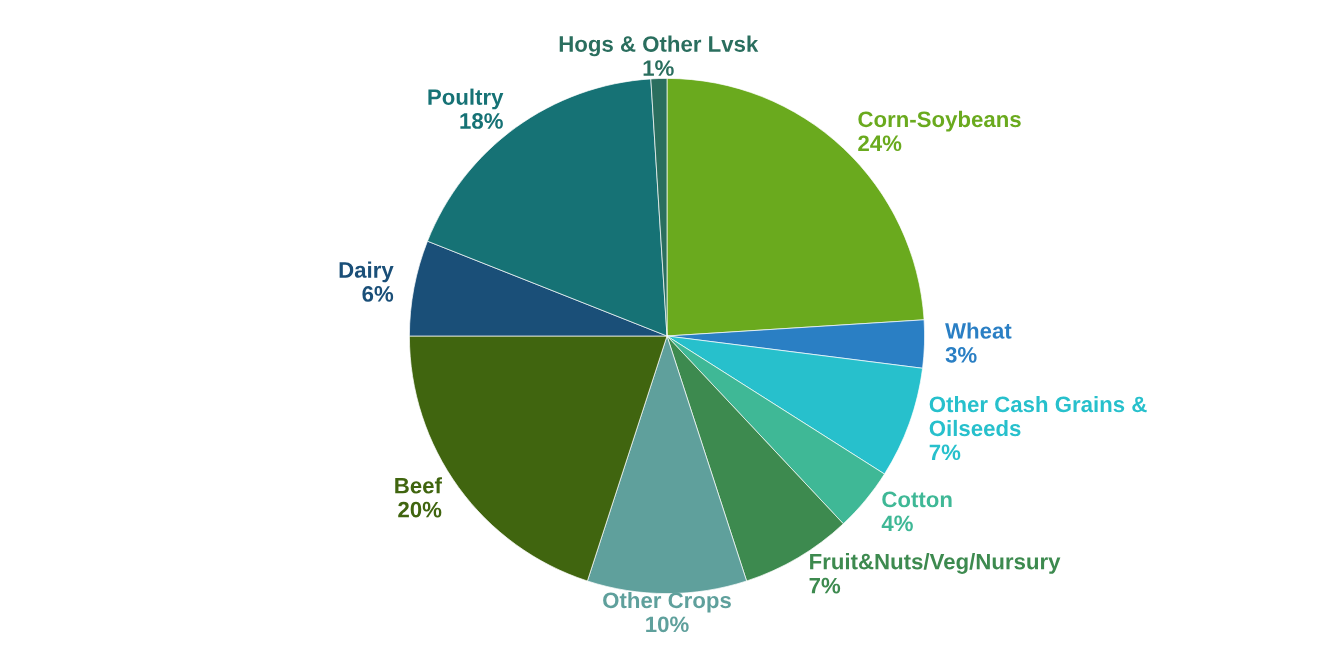 This screenshot has height=672, width=1334. What do you see at coordinates (939, 121) in the screenshot?
I see `slice-label: Corn-Soybeans` at bounding box center [939, 121].